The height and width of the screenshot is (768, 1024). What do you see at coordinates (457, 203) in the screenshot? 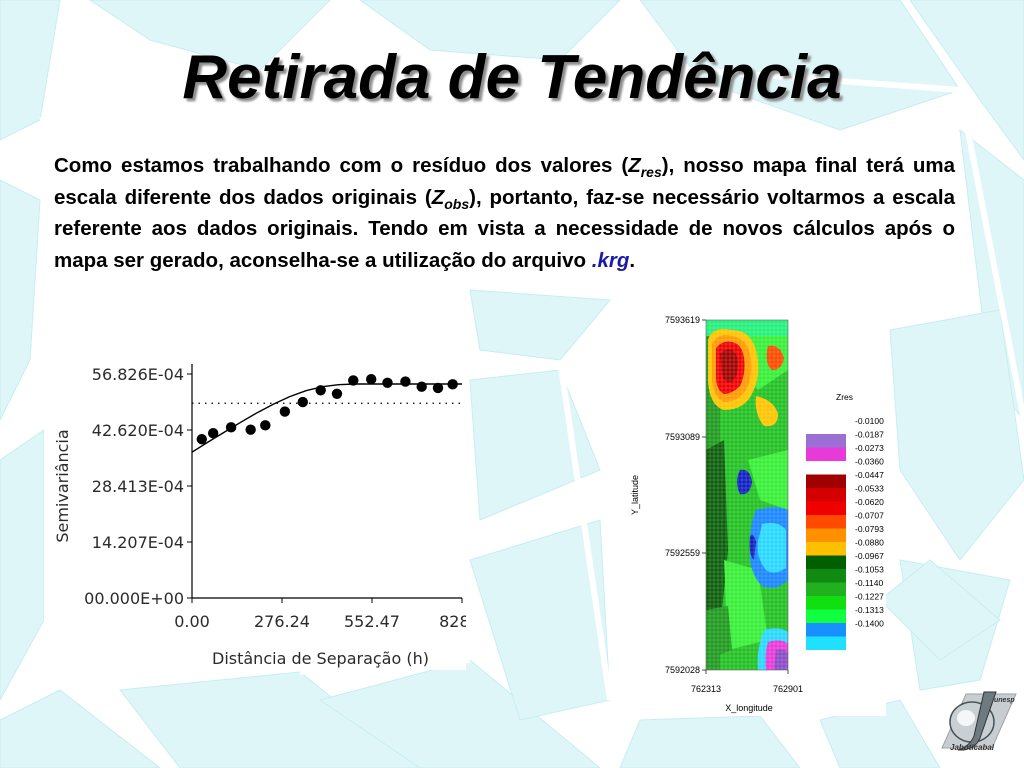
I see `z-obs-subscript: obs` at bounding box center [457, 203].